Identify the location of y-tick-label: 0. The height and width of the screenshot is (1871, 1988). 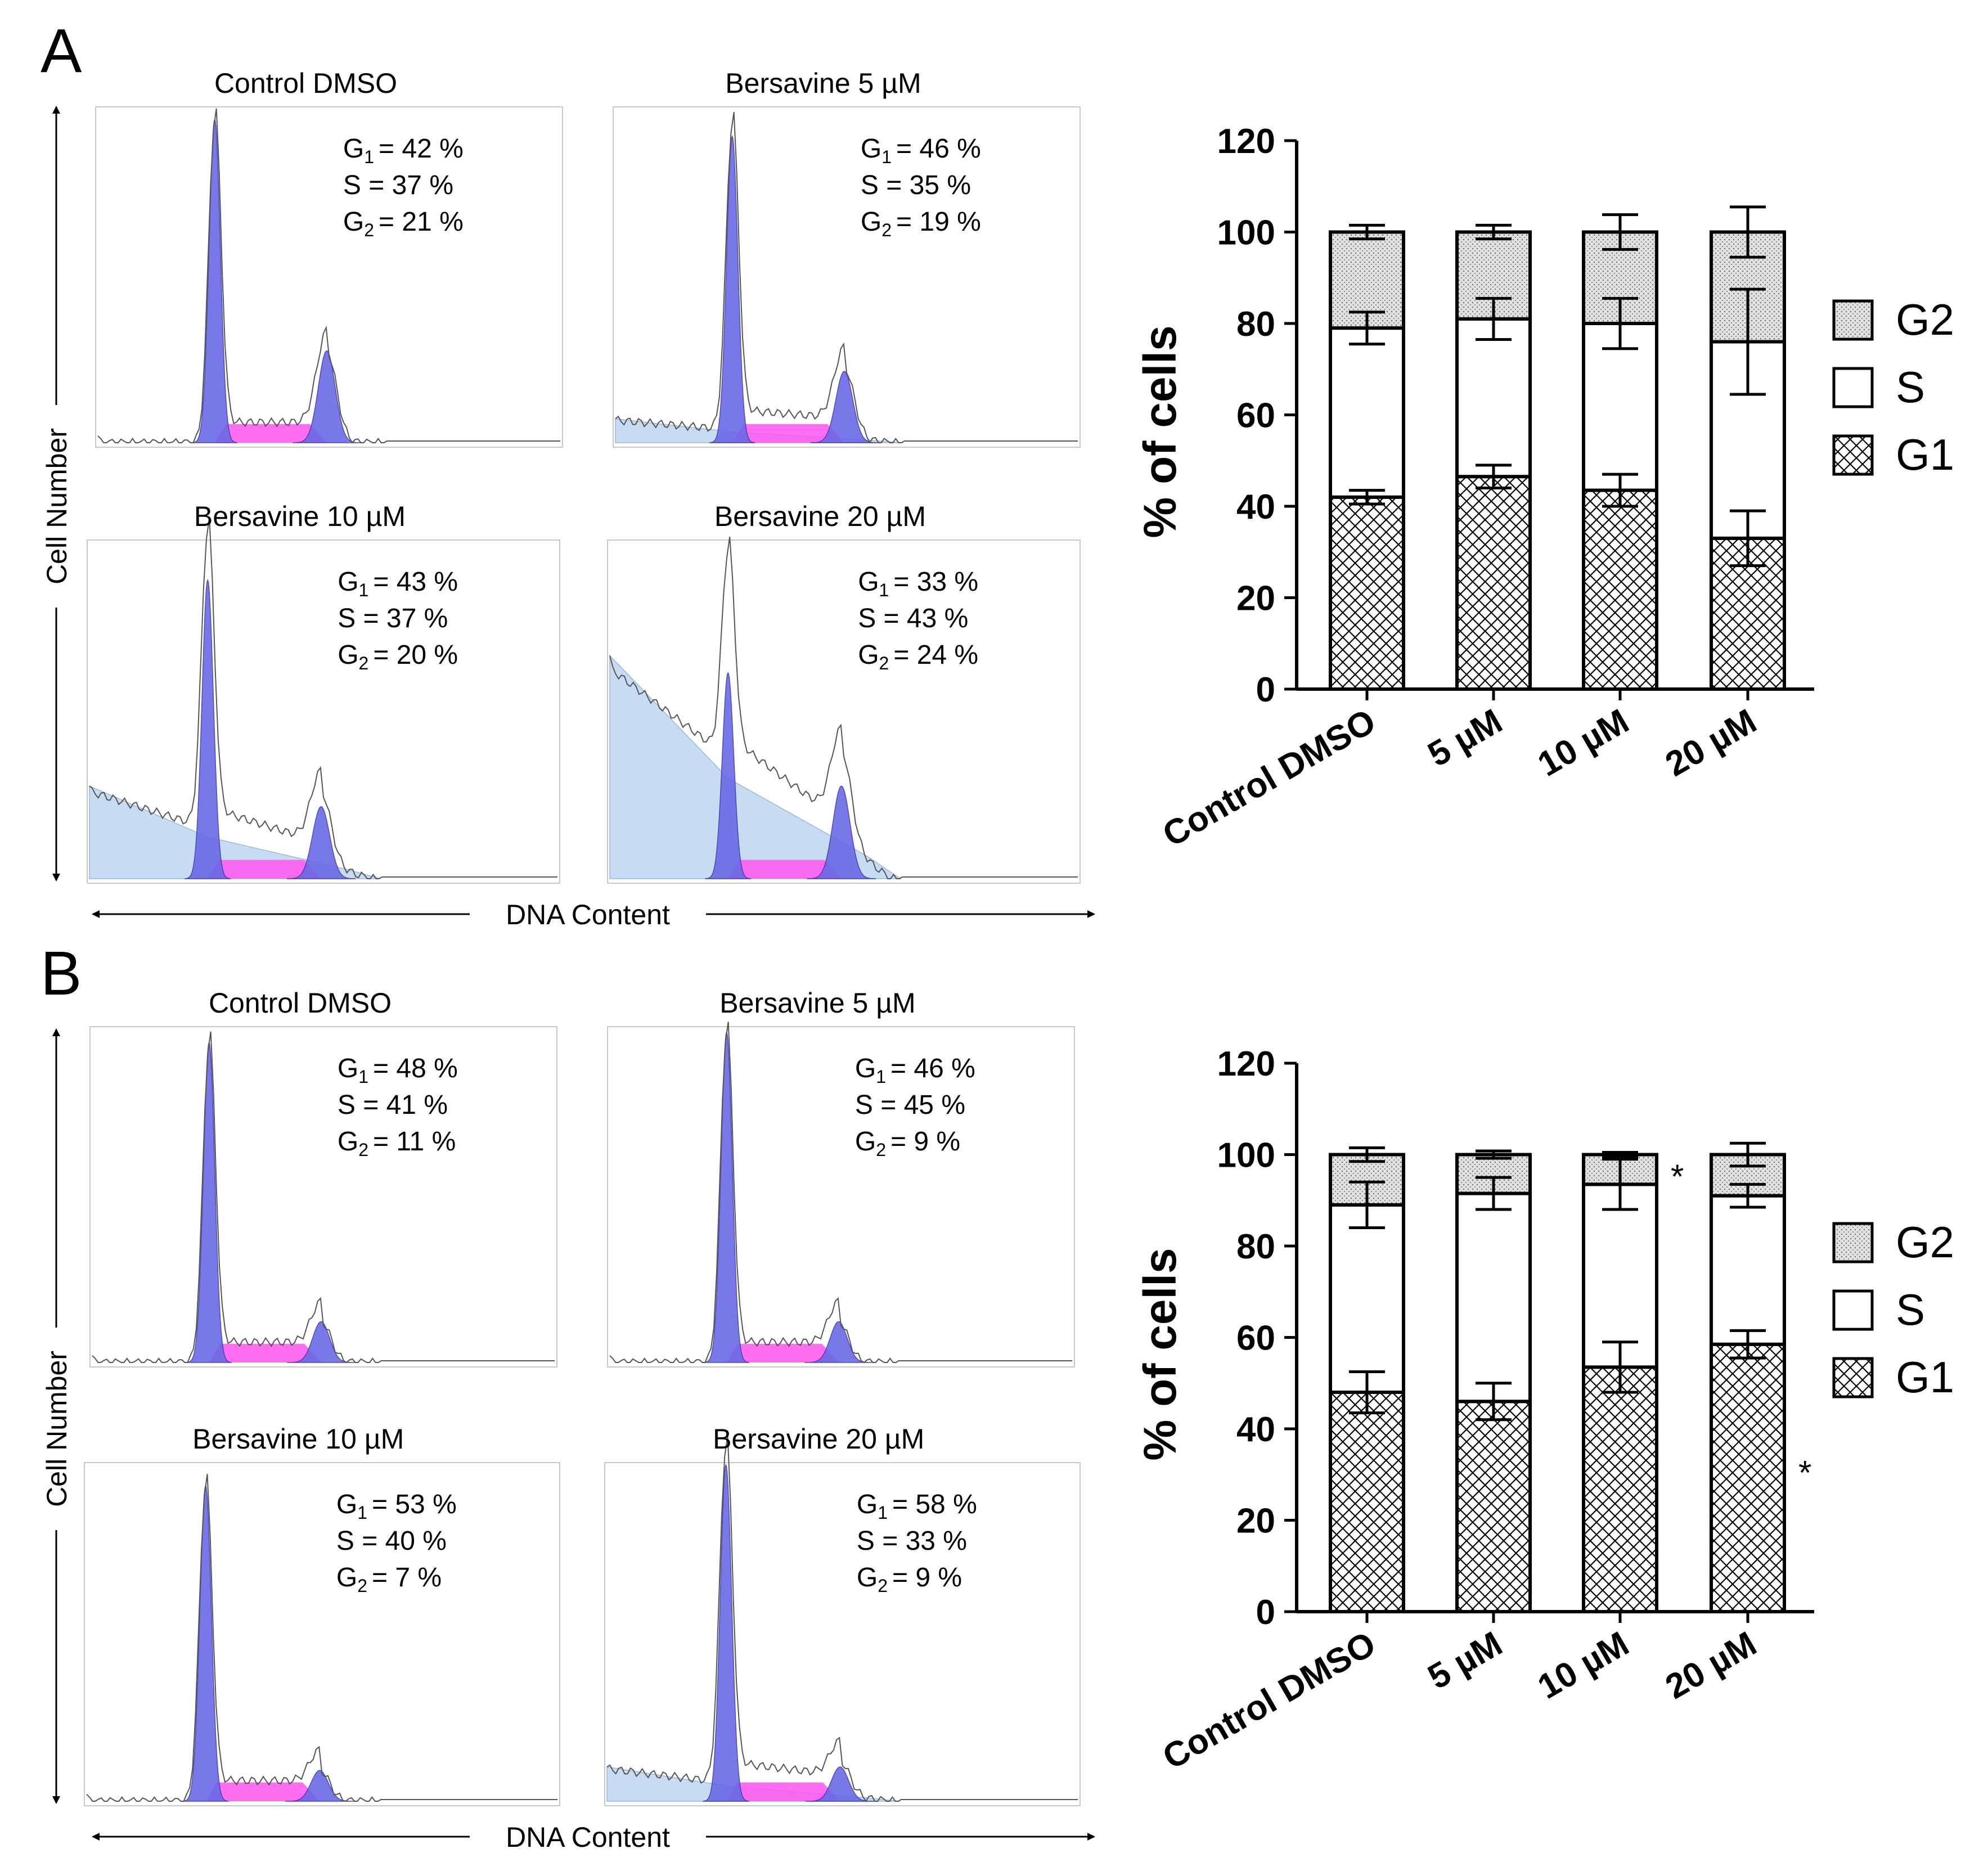
(1265, 690).